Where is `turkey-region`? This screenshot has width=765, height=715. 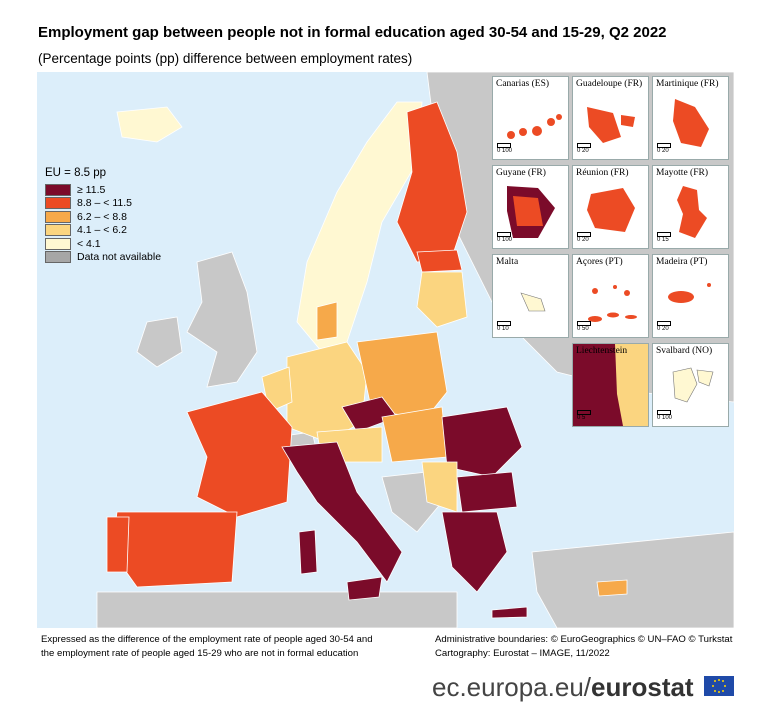
turkey-region is located at coordinates (632, 579).